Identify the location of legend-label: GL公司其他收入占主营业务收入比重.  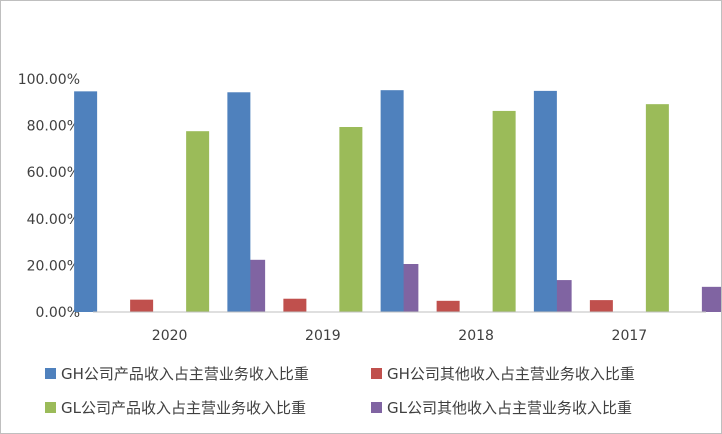
(509, 408).